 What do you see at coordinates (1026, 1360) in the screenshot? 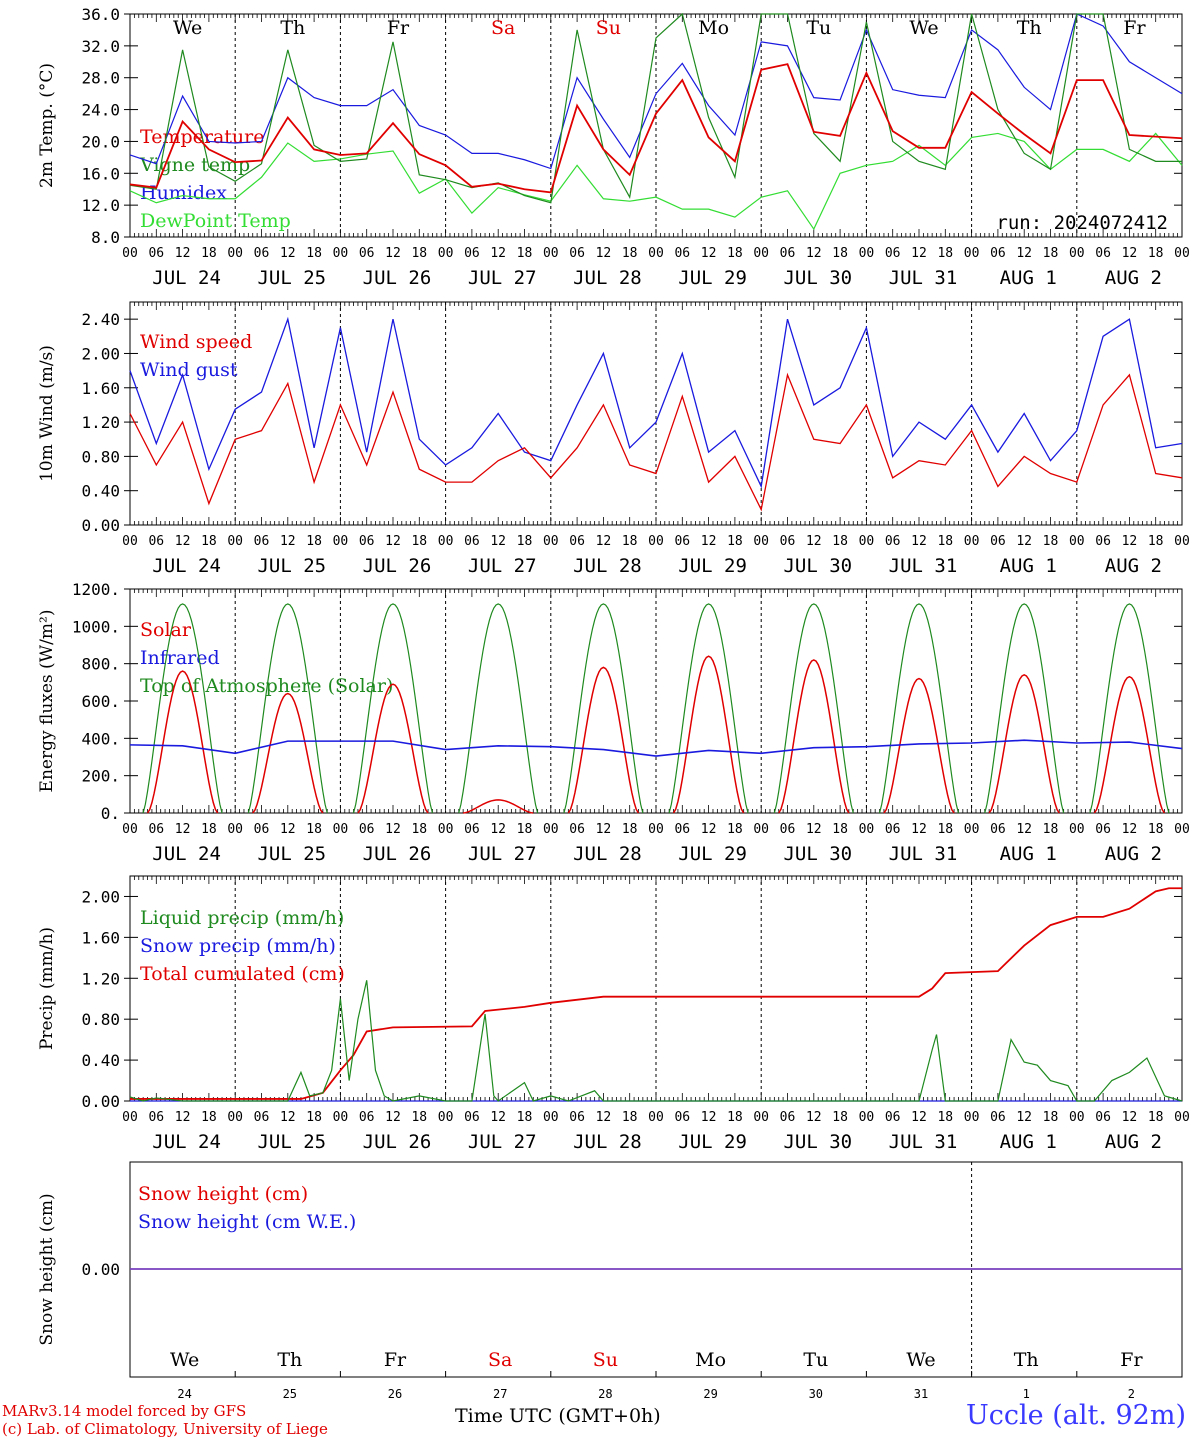
I see `day-name: Th` at bounding box center [1026, 1360].